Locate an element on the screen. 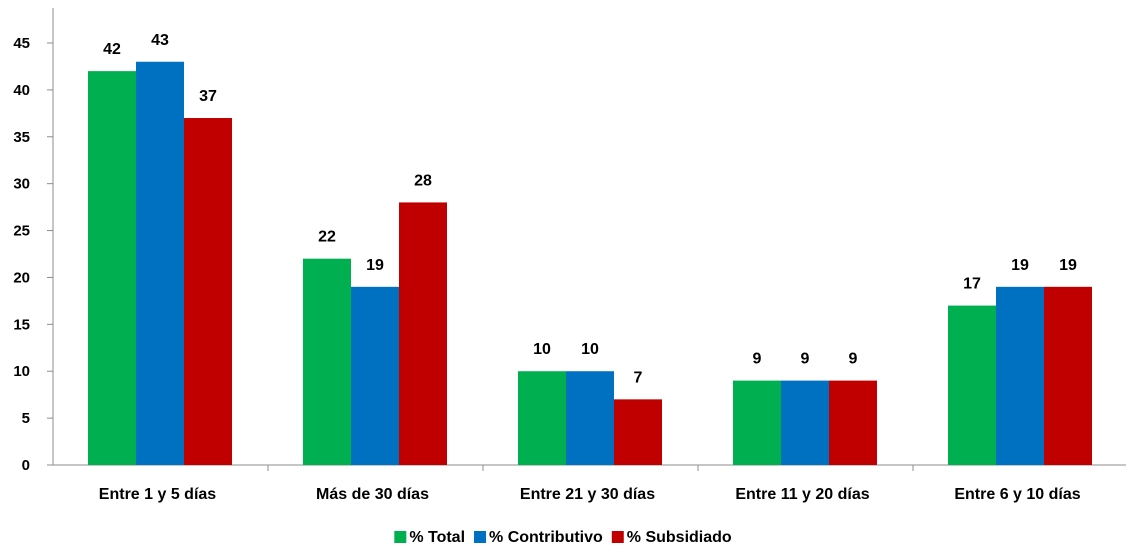 The width and height of the screenshot is (1126, 557). data-label: 42 is located at coordinates (112, 49).